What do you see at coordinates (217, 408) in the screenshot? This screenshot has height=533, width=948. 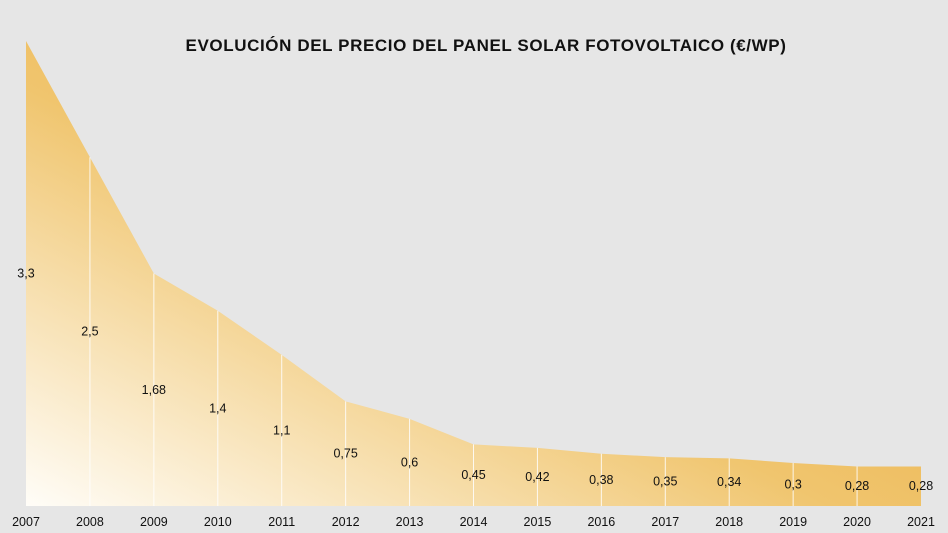 I see `data-label-2010: 1,4` at bounding box center [217, 408].